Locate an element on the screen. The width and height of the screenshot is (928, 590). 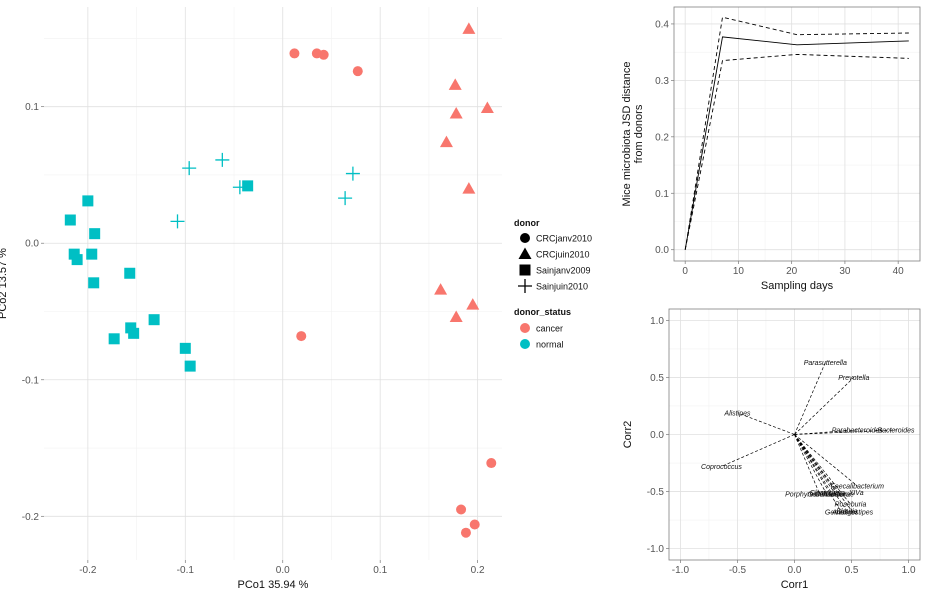
y-tick-label: -0.1 is located at coordinates (31, 380).